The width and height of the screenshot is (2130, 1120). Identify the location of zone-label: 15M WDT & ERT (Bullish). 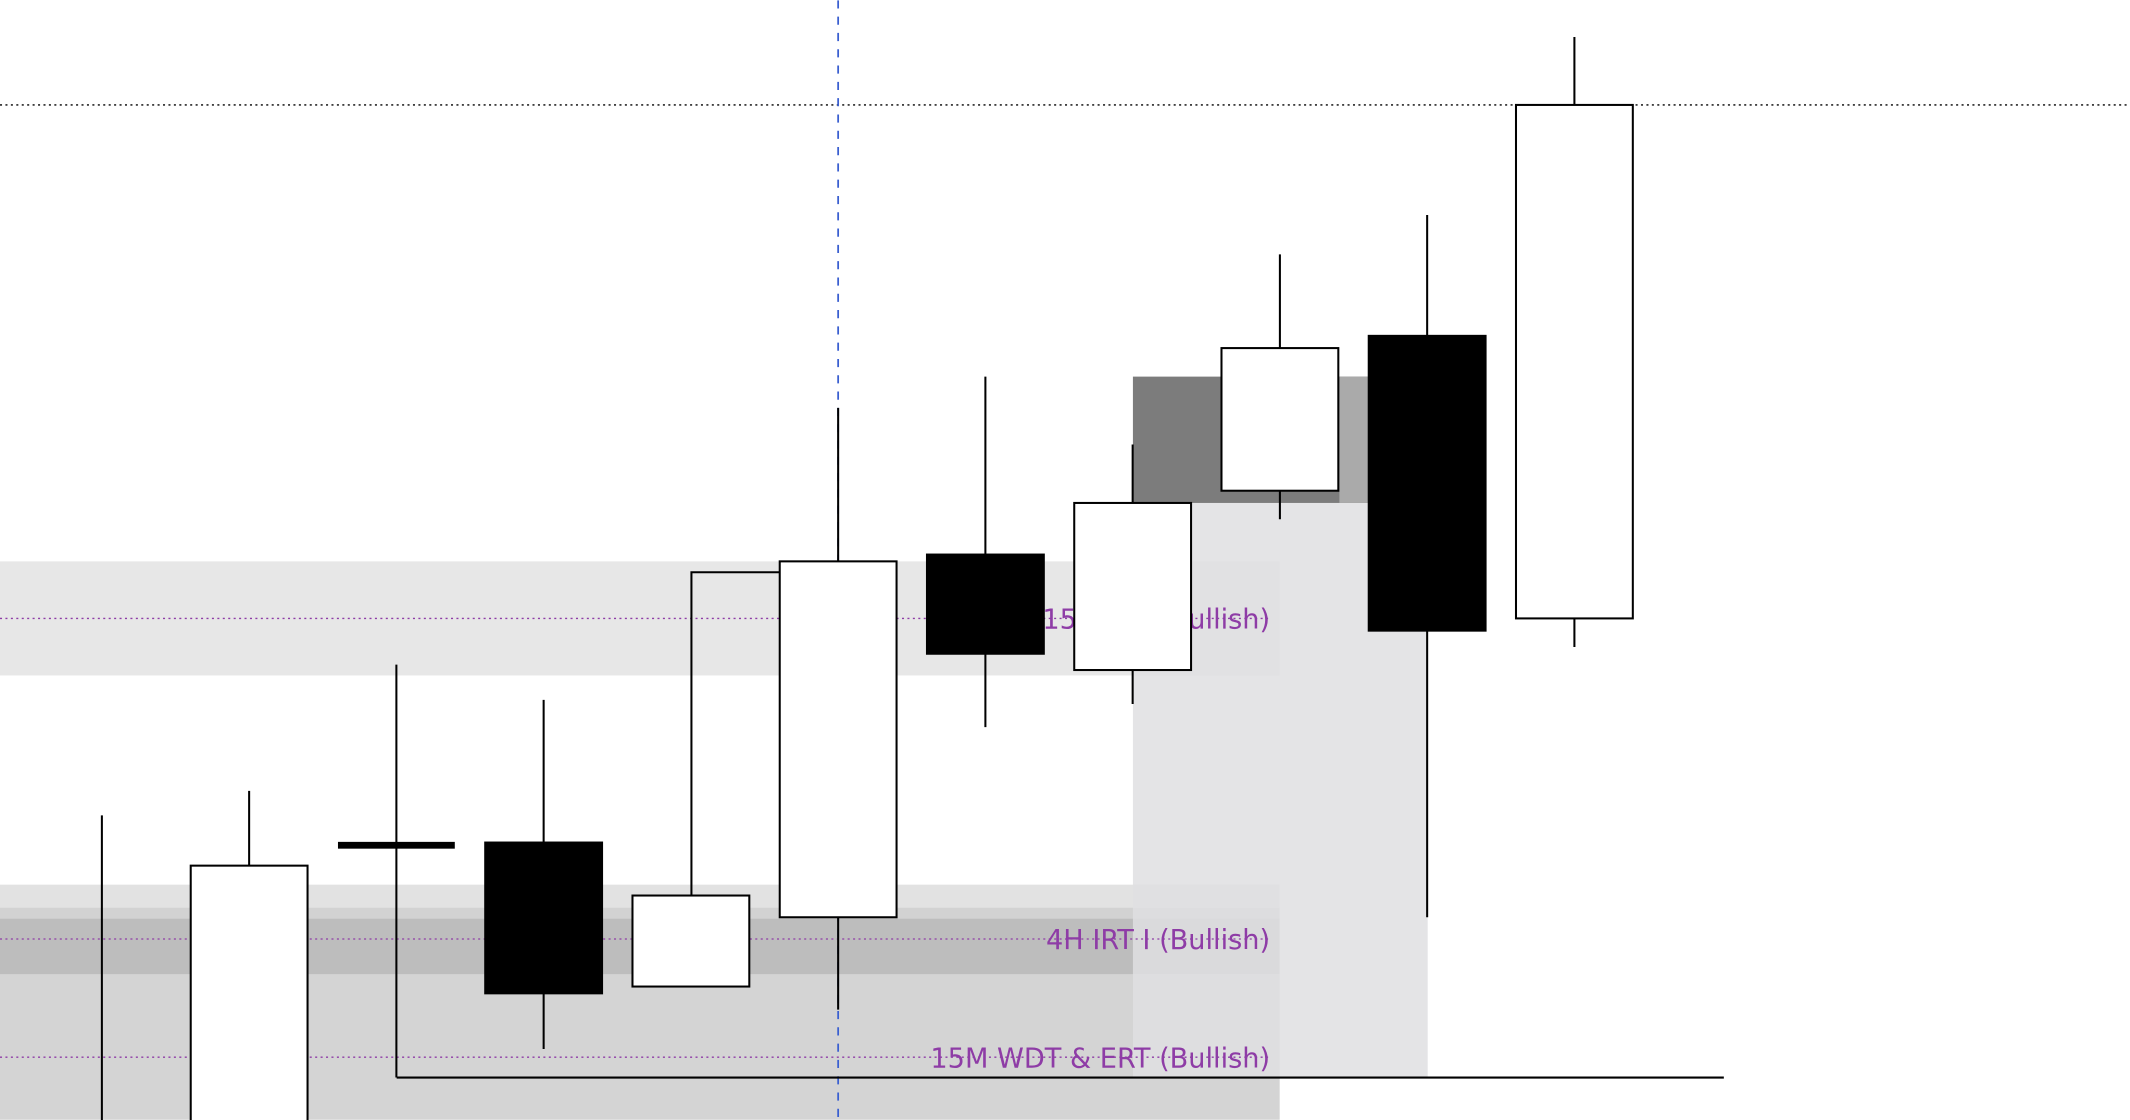
(1100, 1058).